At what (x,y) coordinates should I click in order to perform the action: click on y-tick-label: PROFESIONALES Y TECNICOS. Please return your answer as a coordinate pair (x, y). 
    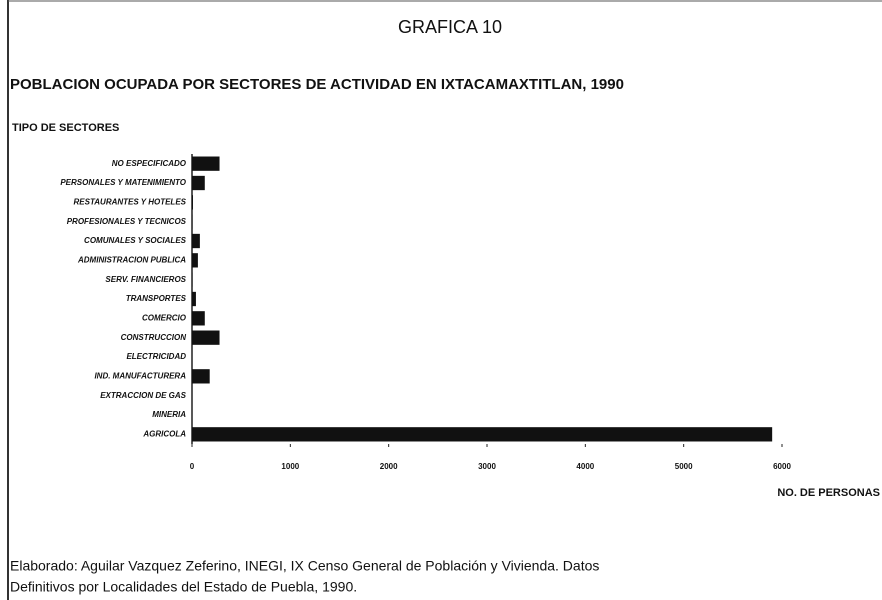
    Looking at the image, I should click on (127, 221).